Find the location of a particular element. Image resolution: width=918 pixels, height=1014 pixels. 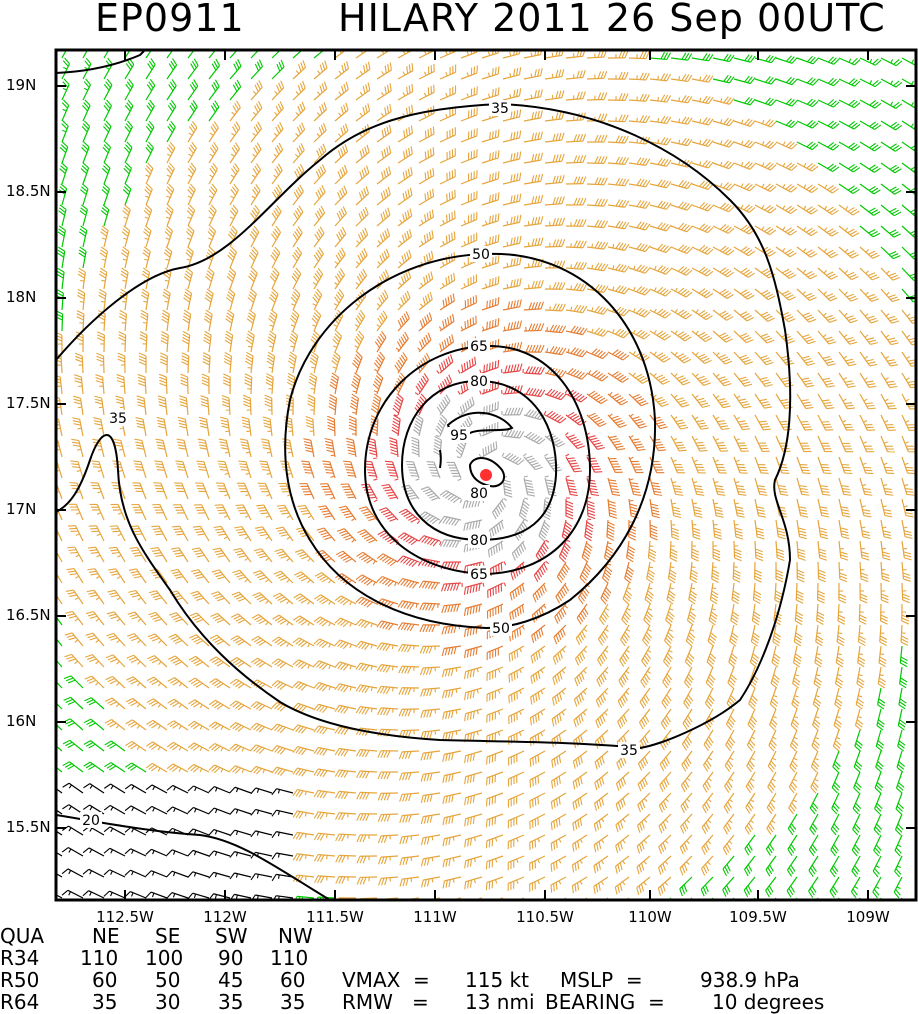

r34-nw: 110 is located at coordinates (289, 958).